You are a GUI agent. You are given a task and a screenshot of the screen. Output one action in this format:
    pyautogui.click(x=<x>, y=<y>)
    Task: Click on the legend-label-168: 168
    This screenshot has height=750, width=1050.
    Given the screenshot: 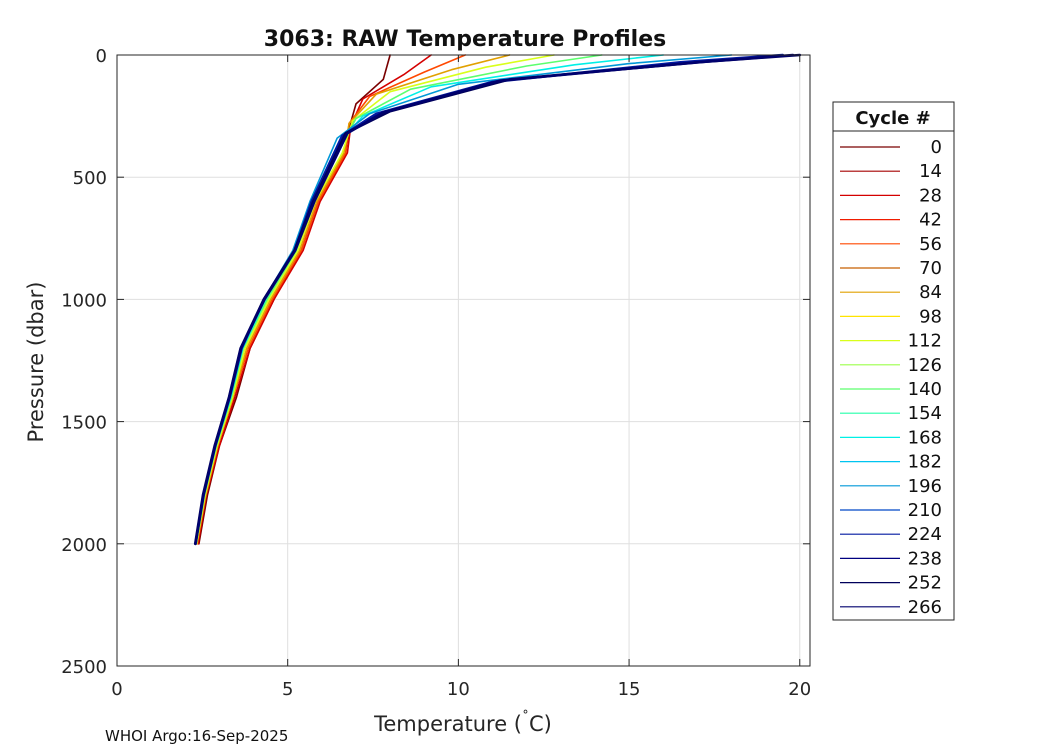 What is the action you would take?
    pyautogui.click(x=925, y=437)
    